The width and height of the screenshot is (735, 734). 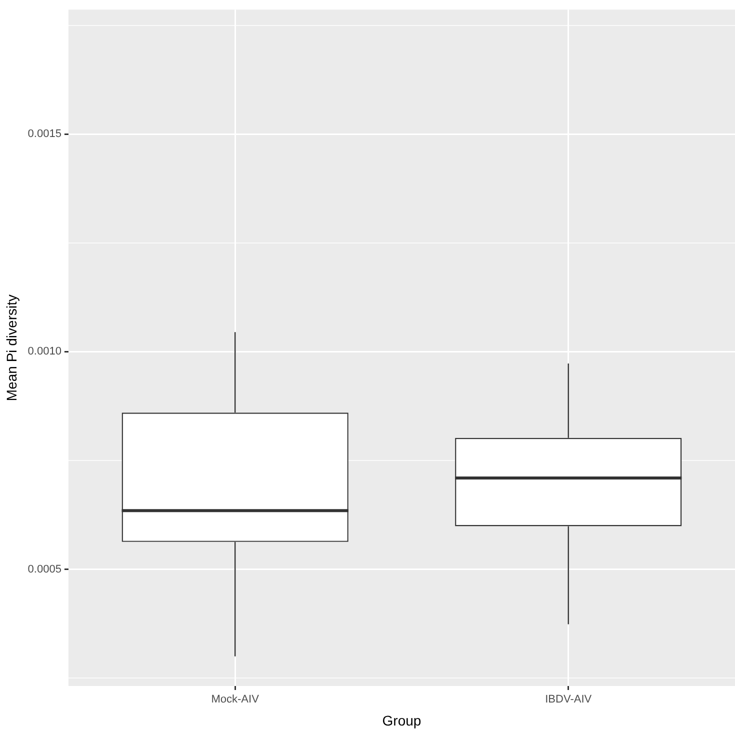 What do you see at coordinates (402, 720) in the screenshot?
I see `x-axis-title: Group` at bounding box center [402, 720].